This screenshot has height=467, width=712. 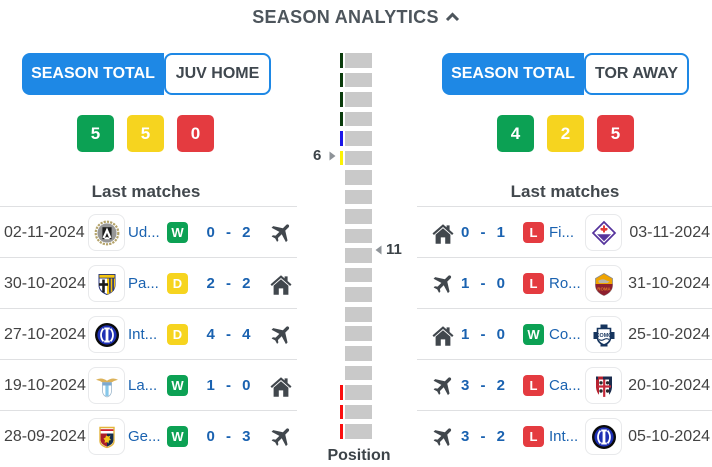 What do you see at coordinates (604, 288) in the screenshot?
I see `svg-text: ROMA` at bounding box center [604, 288].